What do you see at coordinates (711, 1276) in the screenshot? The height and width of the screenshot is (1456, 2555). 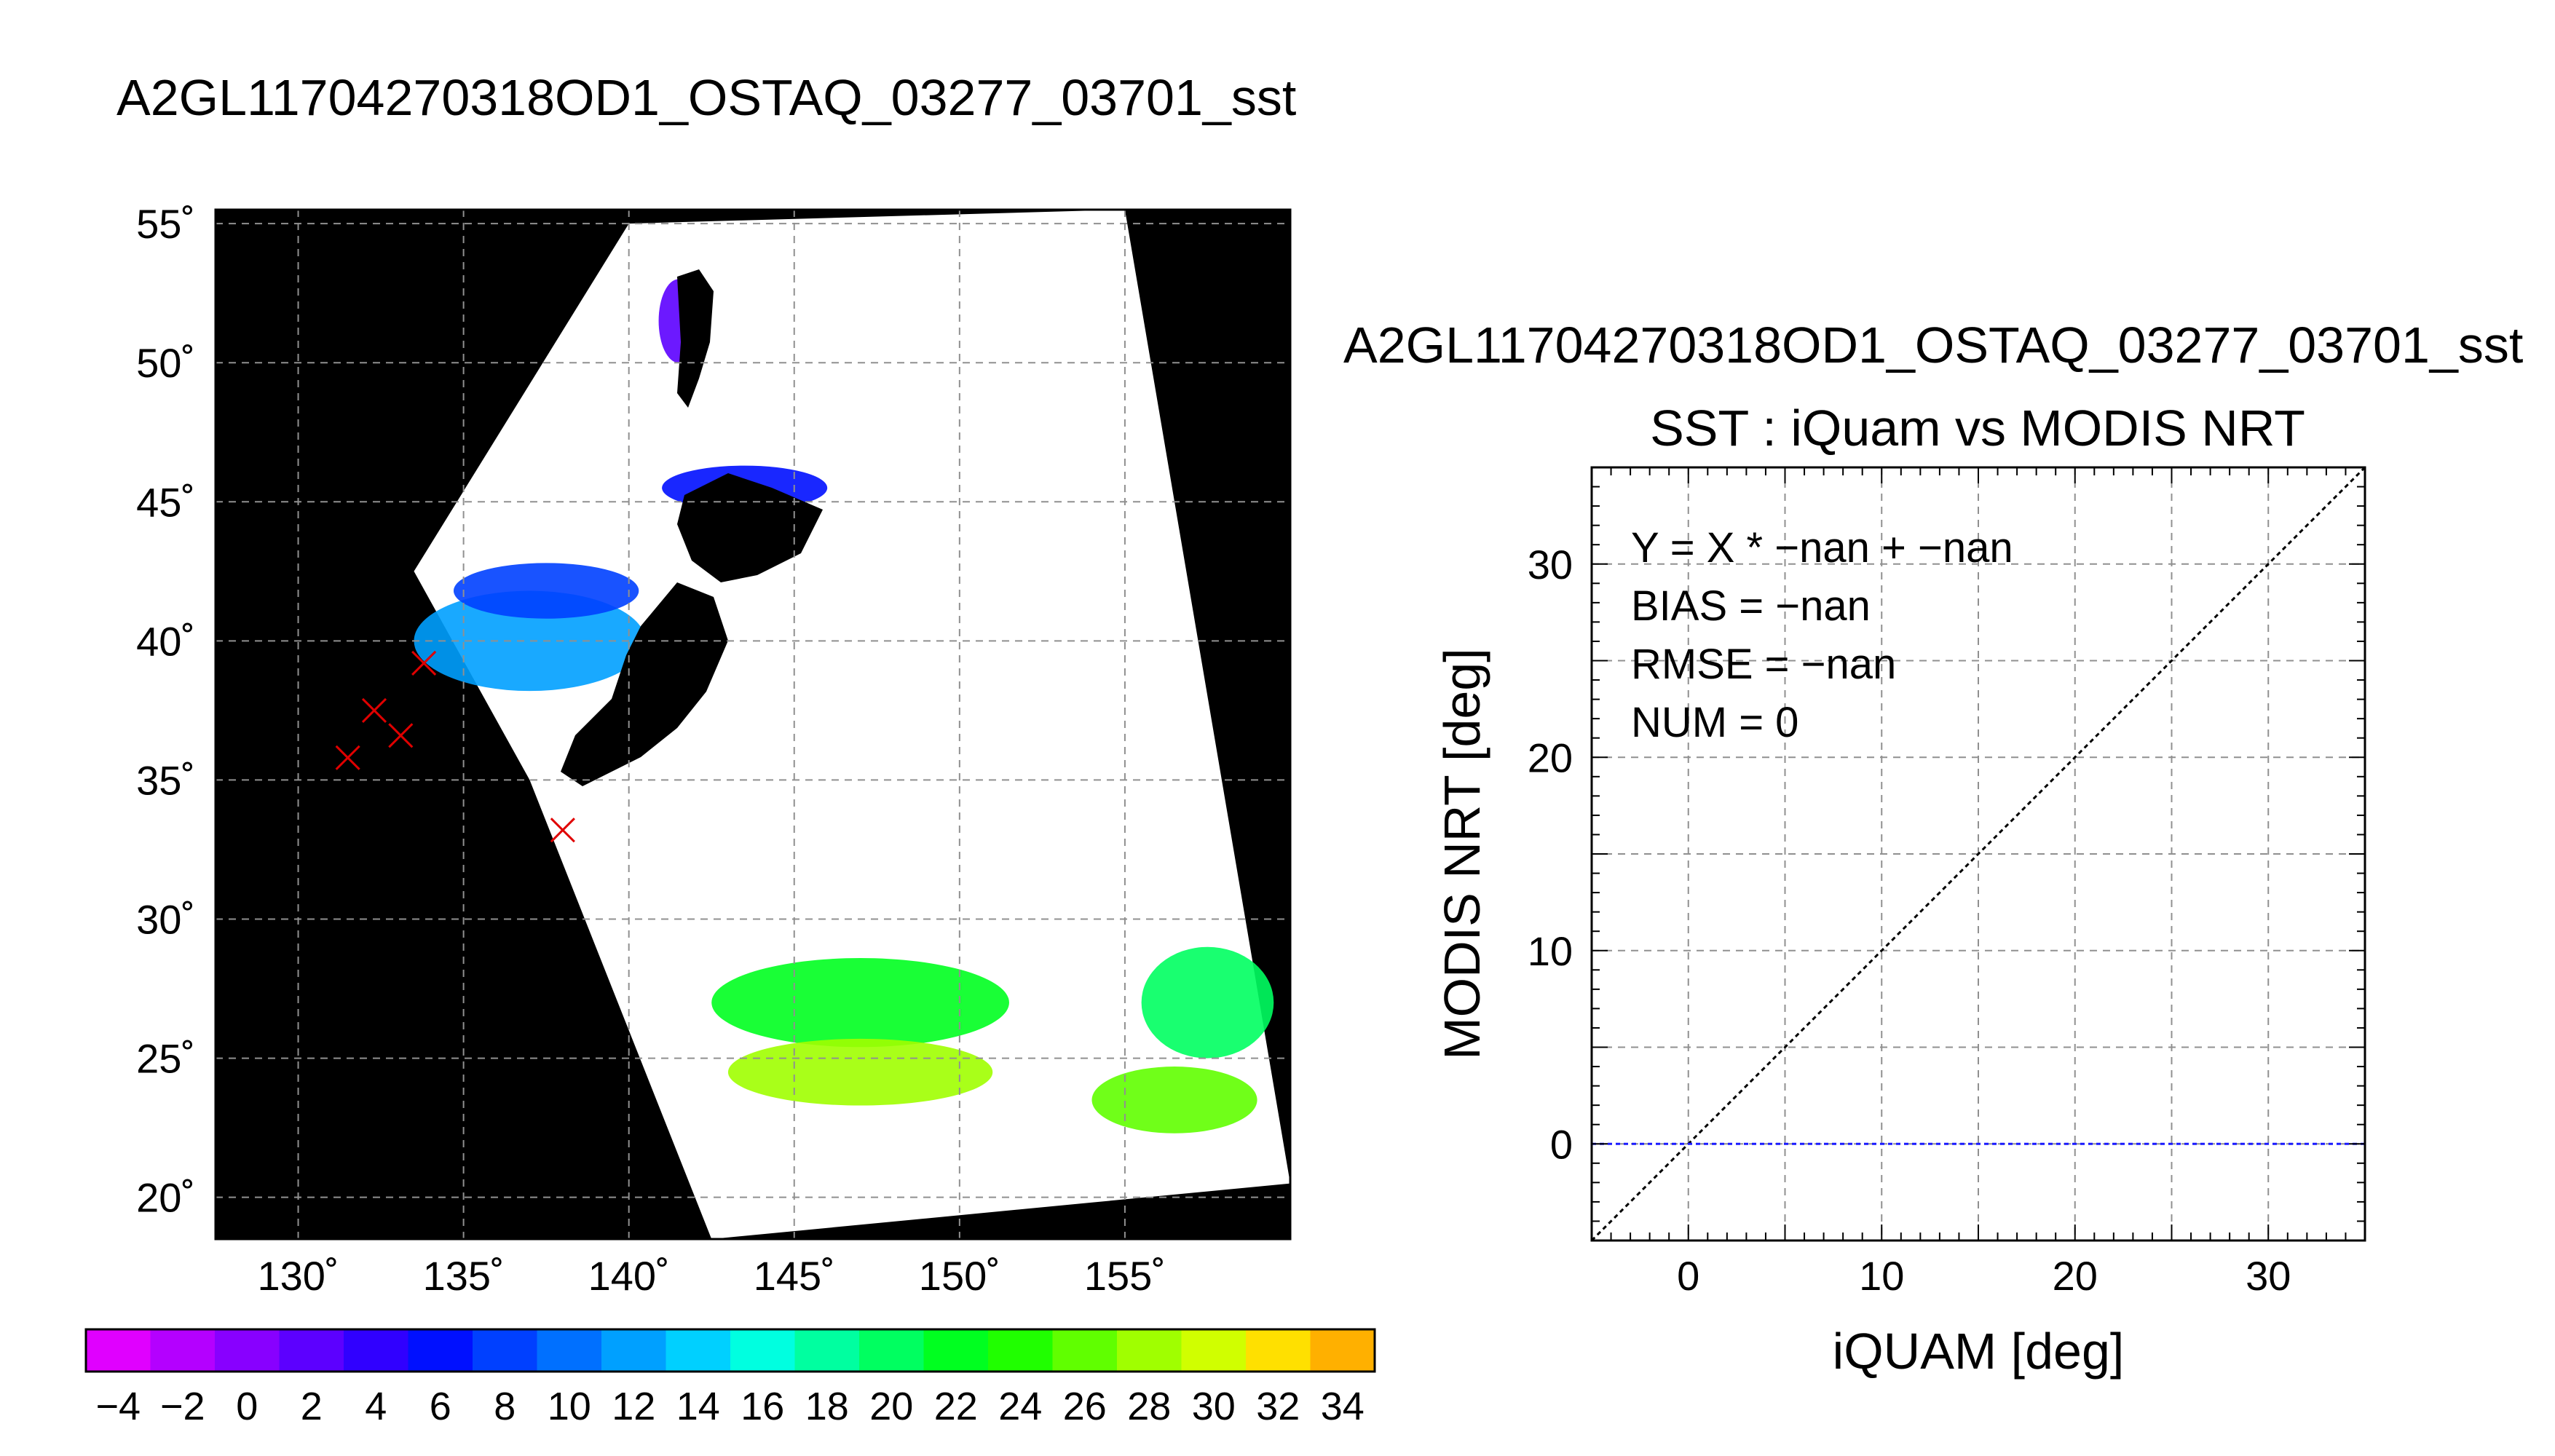 I see `map-x-tick-labels: 130˚ 135˚ 140˚ 145˚ 150˚ 155˚` at bounding box center [711, 1276].